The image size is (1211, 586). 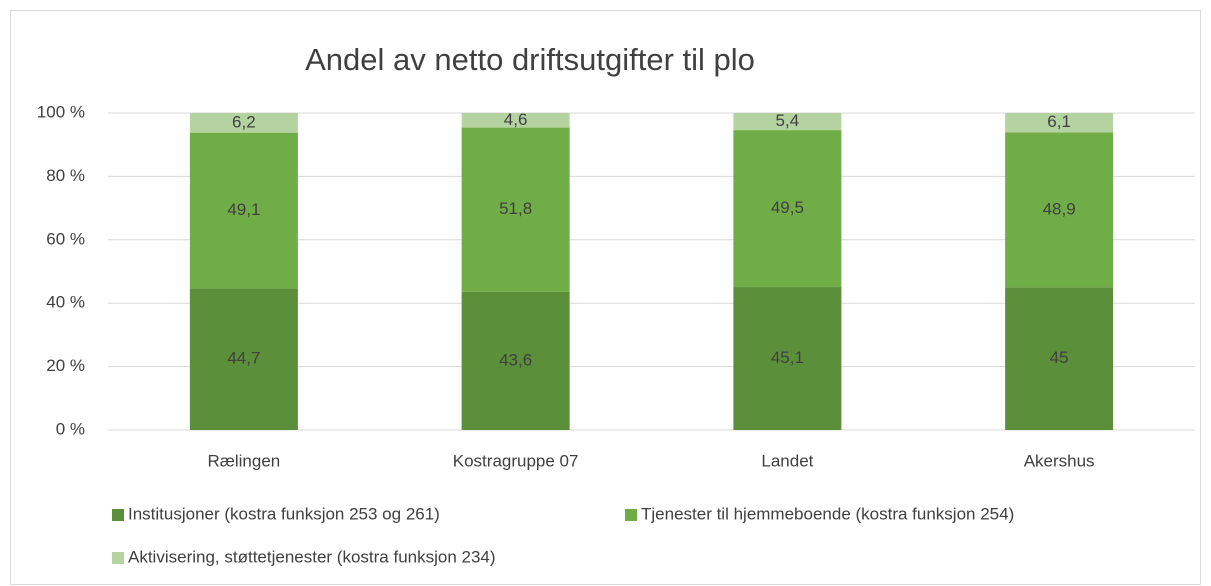 I want to click on data-label: 45,1, so click(x=787, y=357).